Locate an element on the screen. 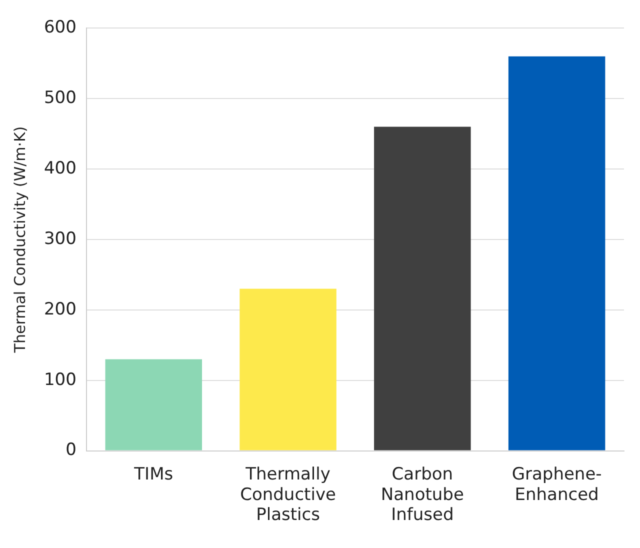 Image resolution: width=640 pixels, height=548 pixels. y-tick-label: 400 is located at coordinates (60, 168).